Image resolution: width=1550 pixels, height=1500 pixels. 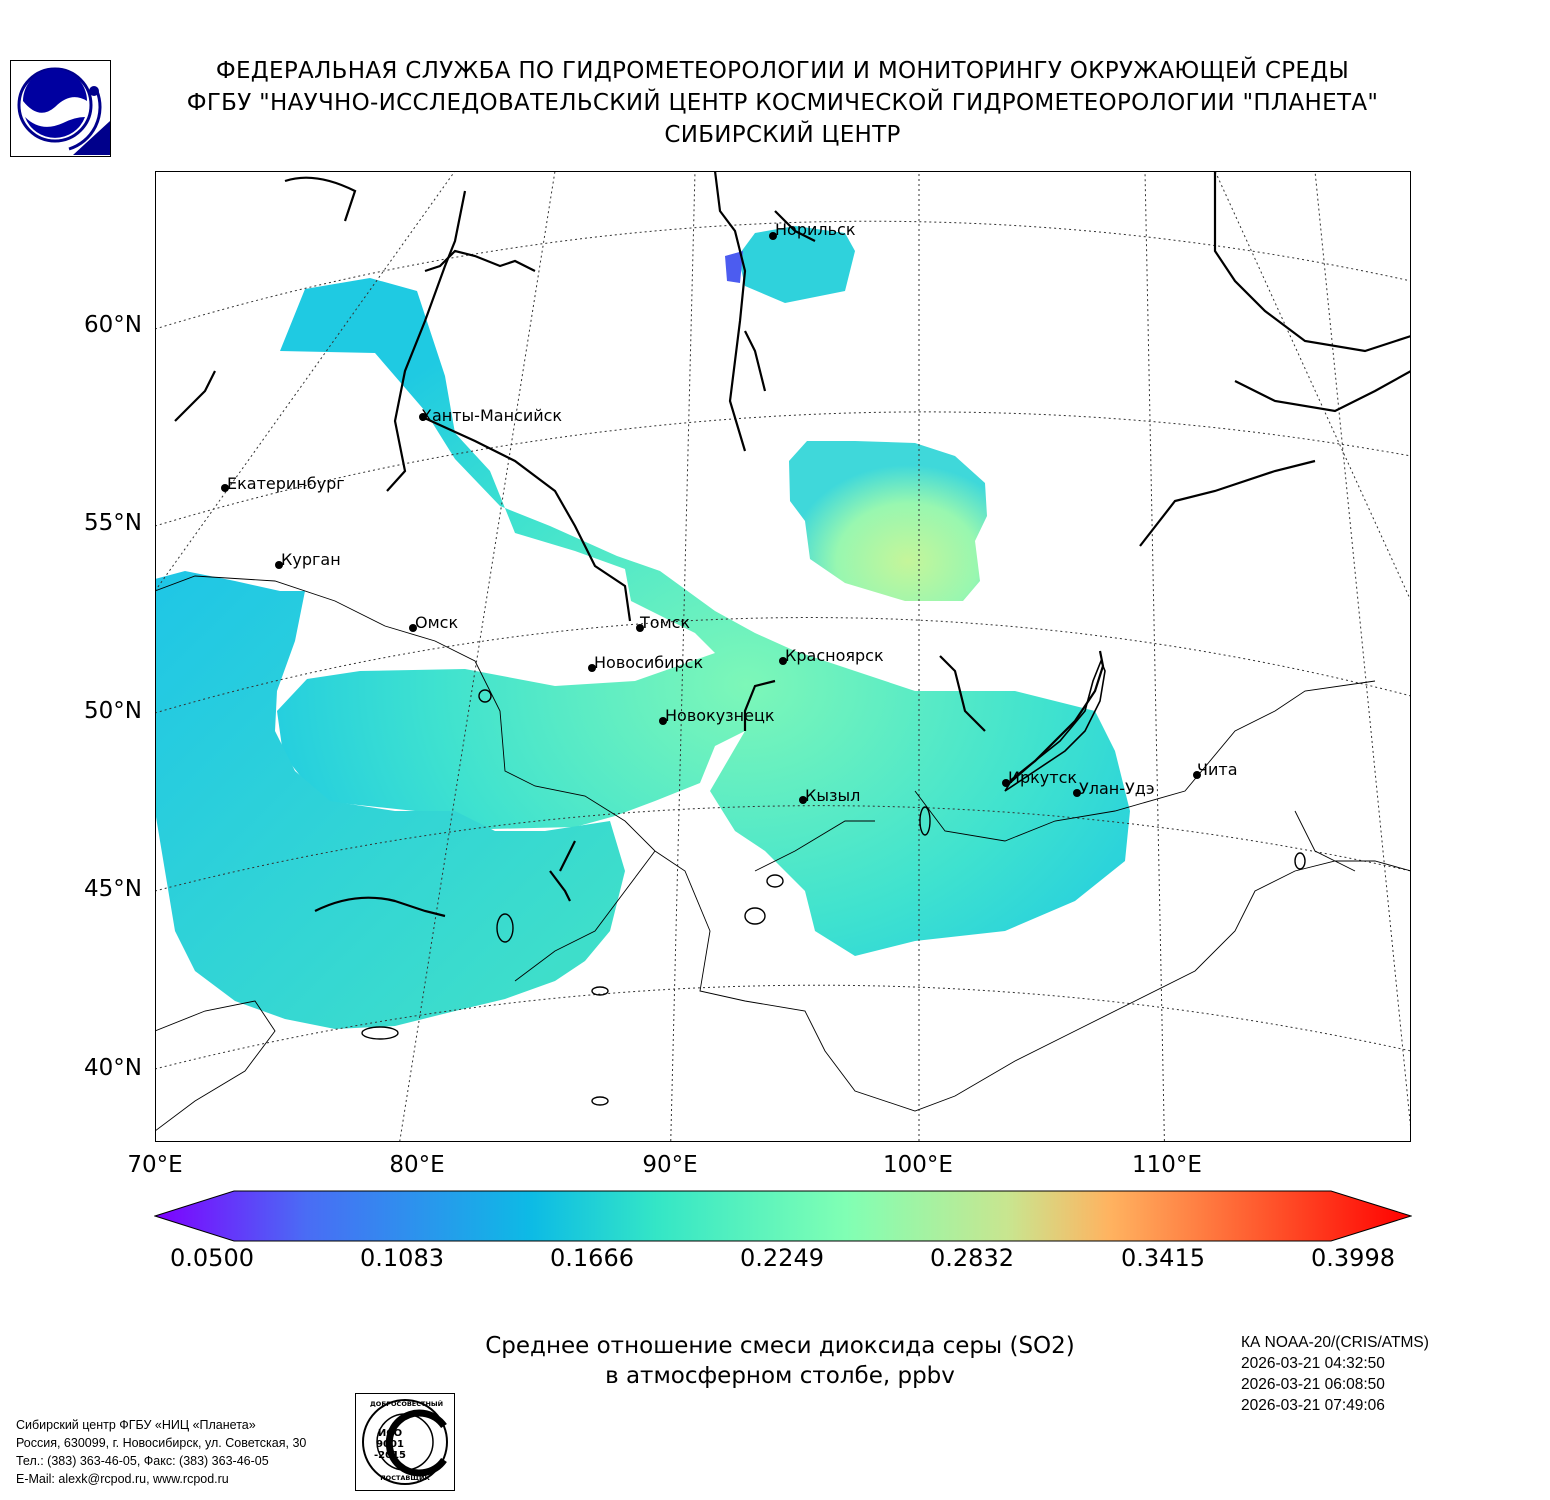 I want to click on lat-label-55: 55°N, so click(x=113, y=523).